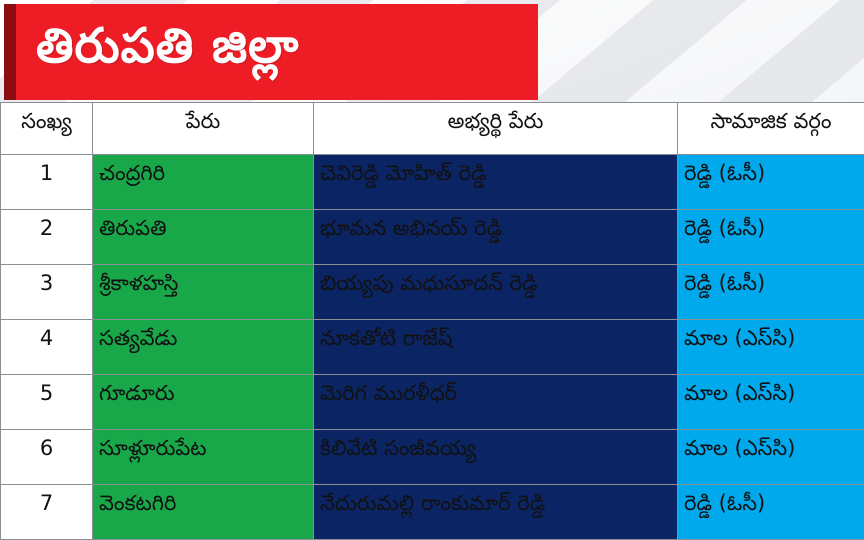 This screenshot has width=864, height=540. What do you see at coordinates (46, 457) in the screenshot?
I see `row-number: 6` at bounding box center [46, 457].